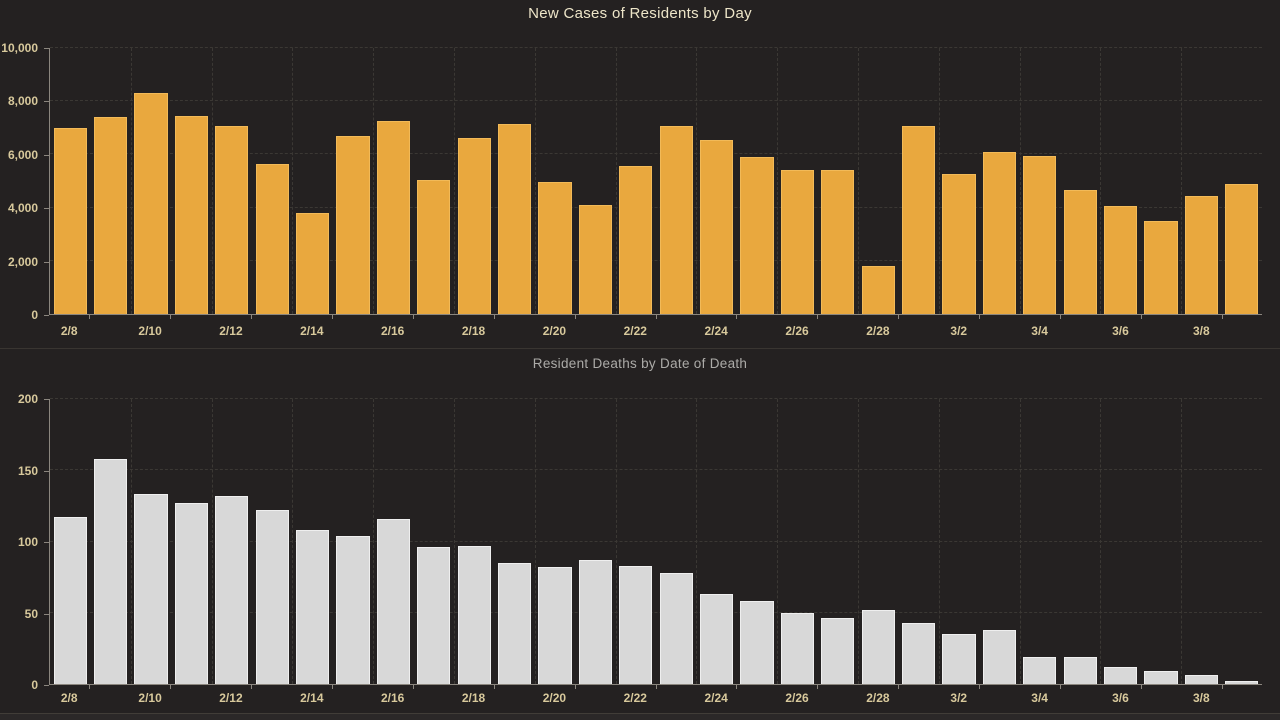 The height and width of the screenshot is (720, 1280). I want to click on x-tick-label: 2/16, so click(392, 698).